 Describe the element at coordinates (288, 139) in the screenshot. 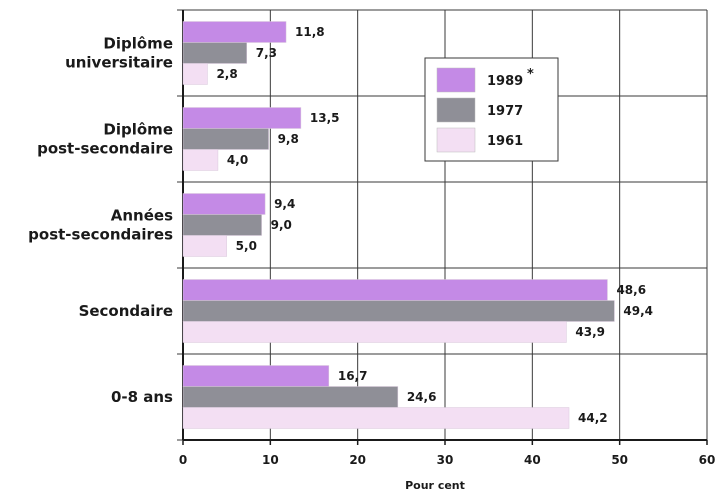

I see `data-label: 9,8` at that location.